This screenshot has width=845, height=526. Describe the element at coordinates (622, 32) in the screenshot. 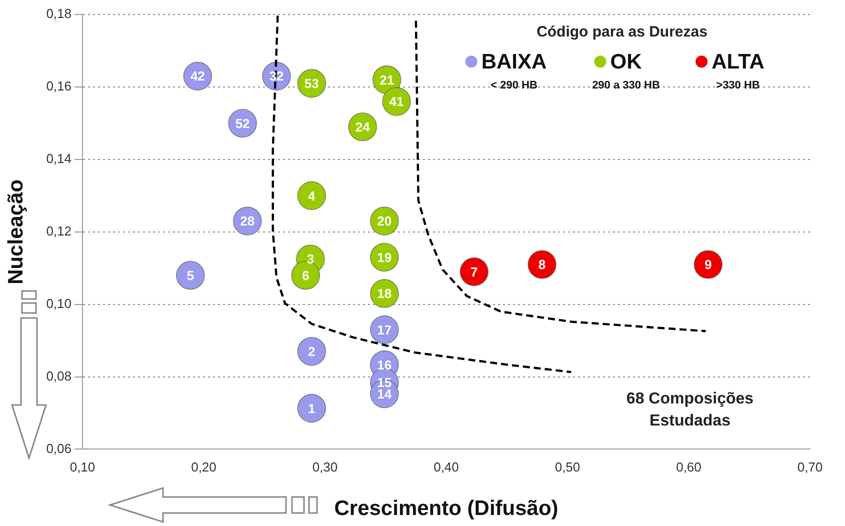

I see `legend-title: Código para as Durezas` at that location.